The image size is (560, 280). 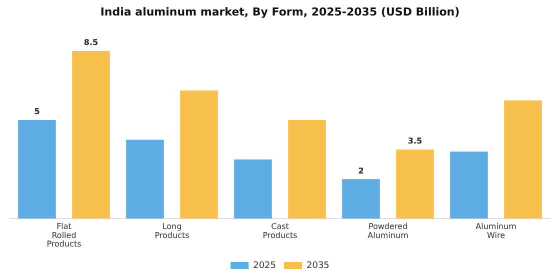 I want to click on x-tick-label: Aluminum Wire, so click(x=496, y=231).